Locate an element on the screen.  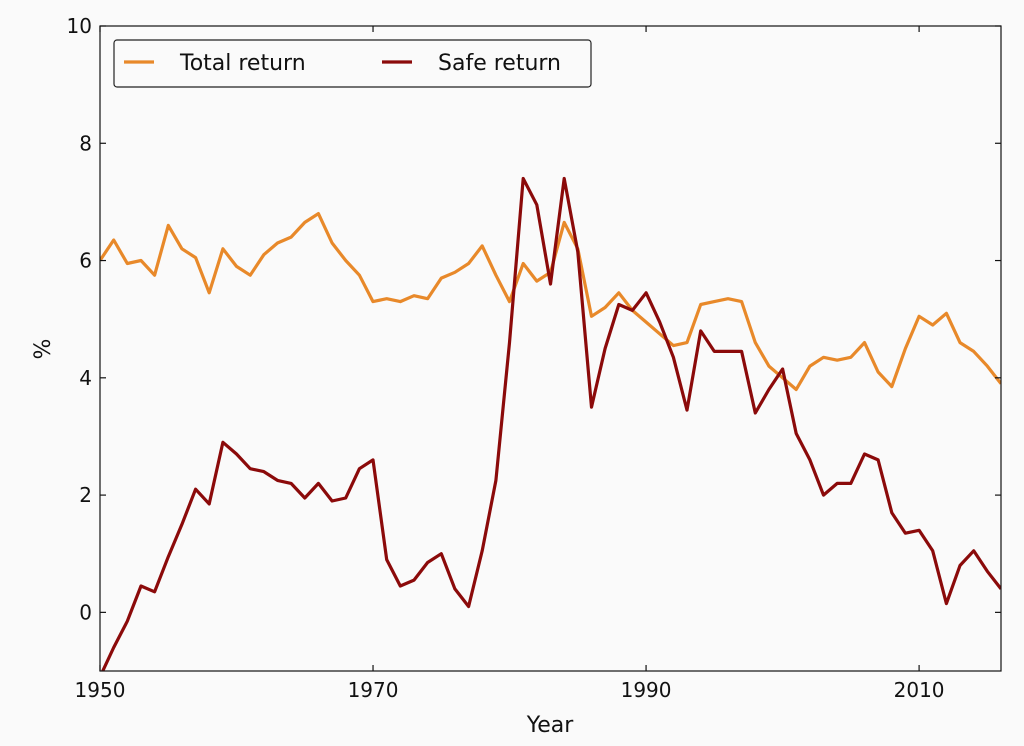
legend: Total return Safe return is located at coordinates (352, 63).